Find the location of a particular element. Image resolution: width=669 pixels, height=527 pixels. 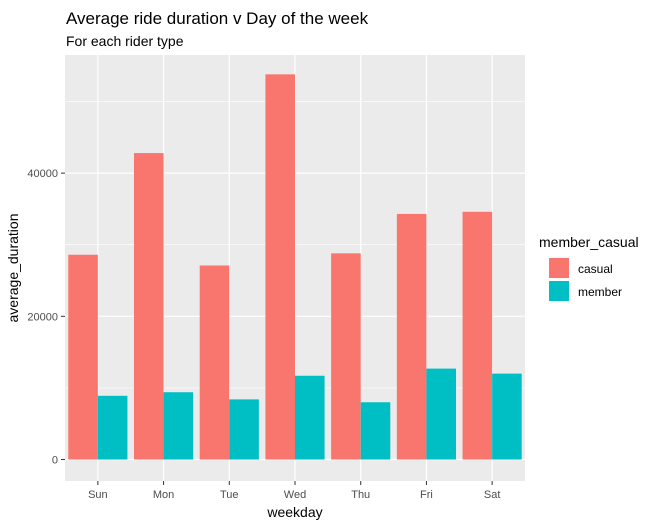

legend-label-casual: casual is located at coordinates (595, 269).